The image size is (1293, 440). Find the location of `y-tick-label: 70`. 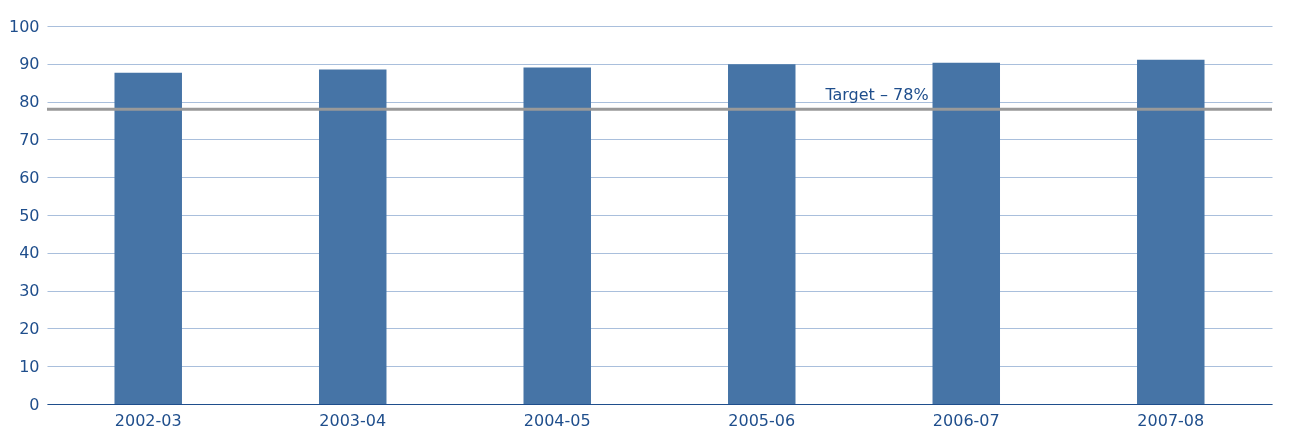

y-tick-label: 70 is located at coordinates (29, 139).